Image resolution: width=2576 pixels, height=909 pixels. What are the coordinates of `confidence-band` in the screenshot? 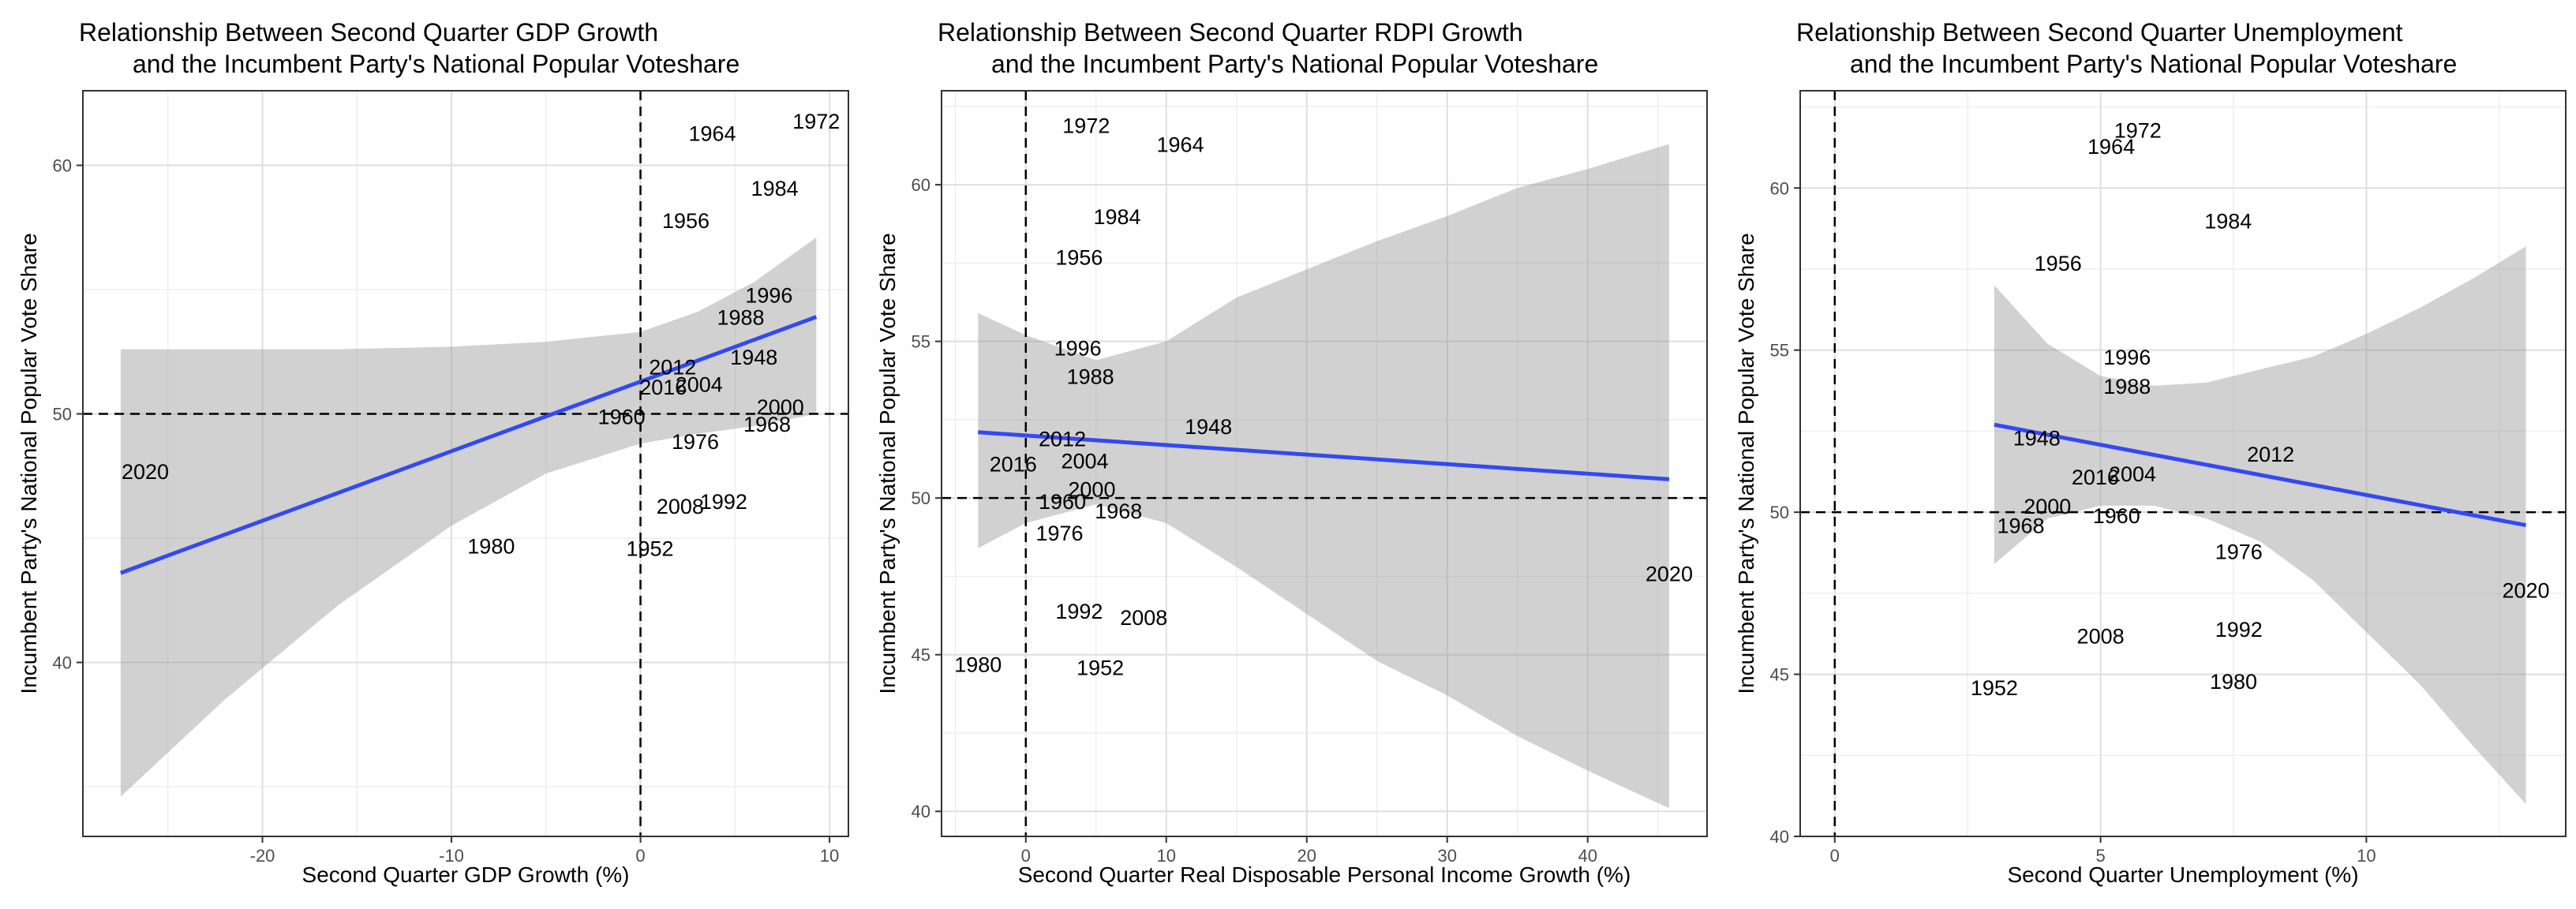 It's located at (2260, 525).